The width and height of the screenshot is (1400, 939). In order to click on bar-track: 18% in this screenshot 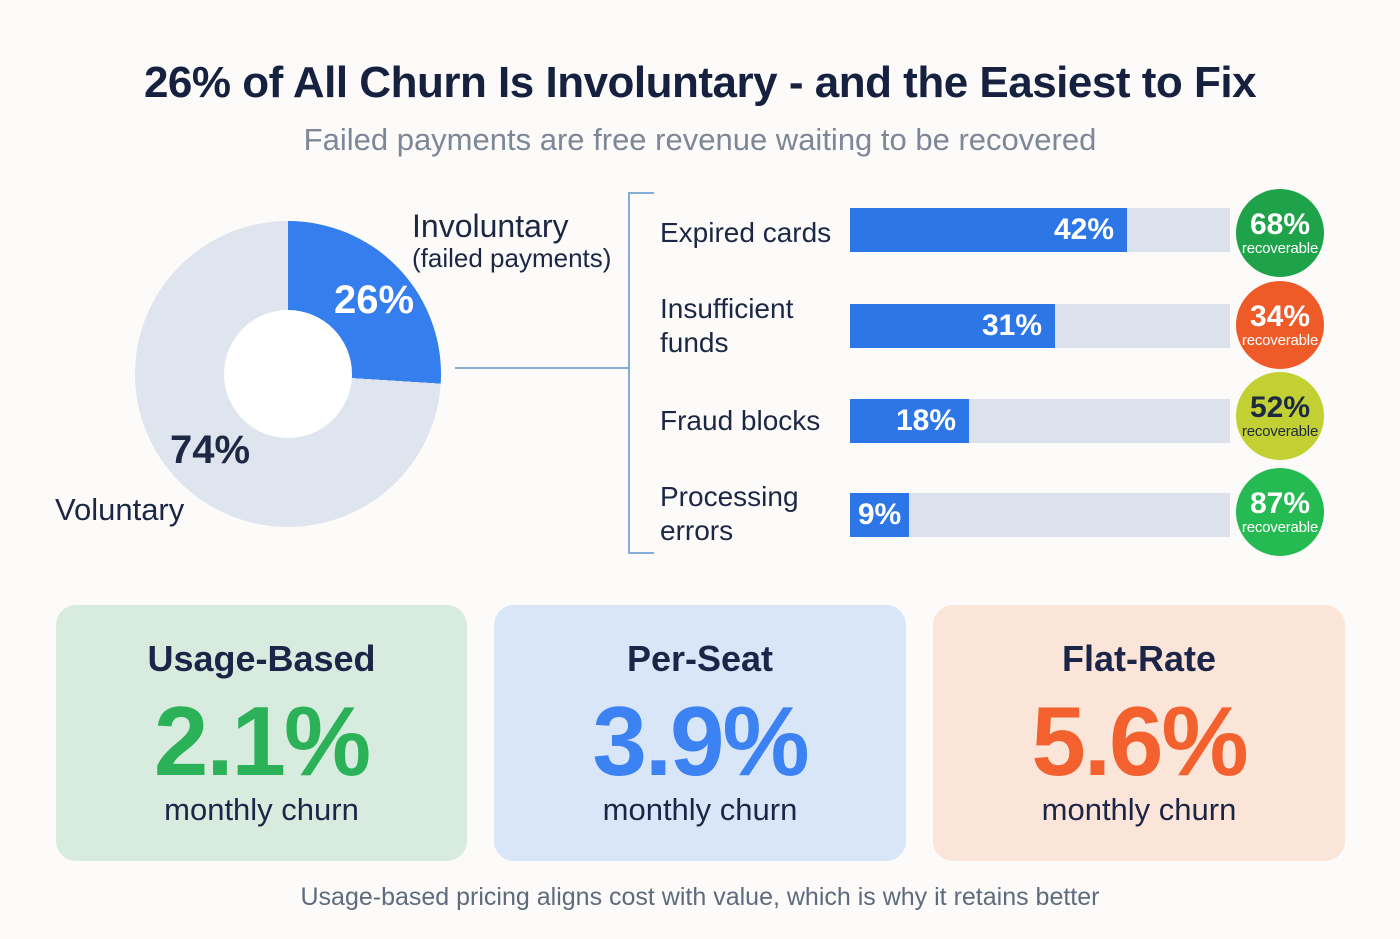, I will do `click(1040, 421)`.